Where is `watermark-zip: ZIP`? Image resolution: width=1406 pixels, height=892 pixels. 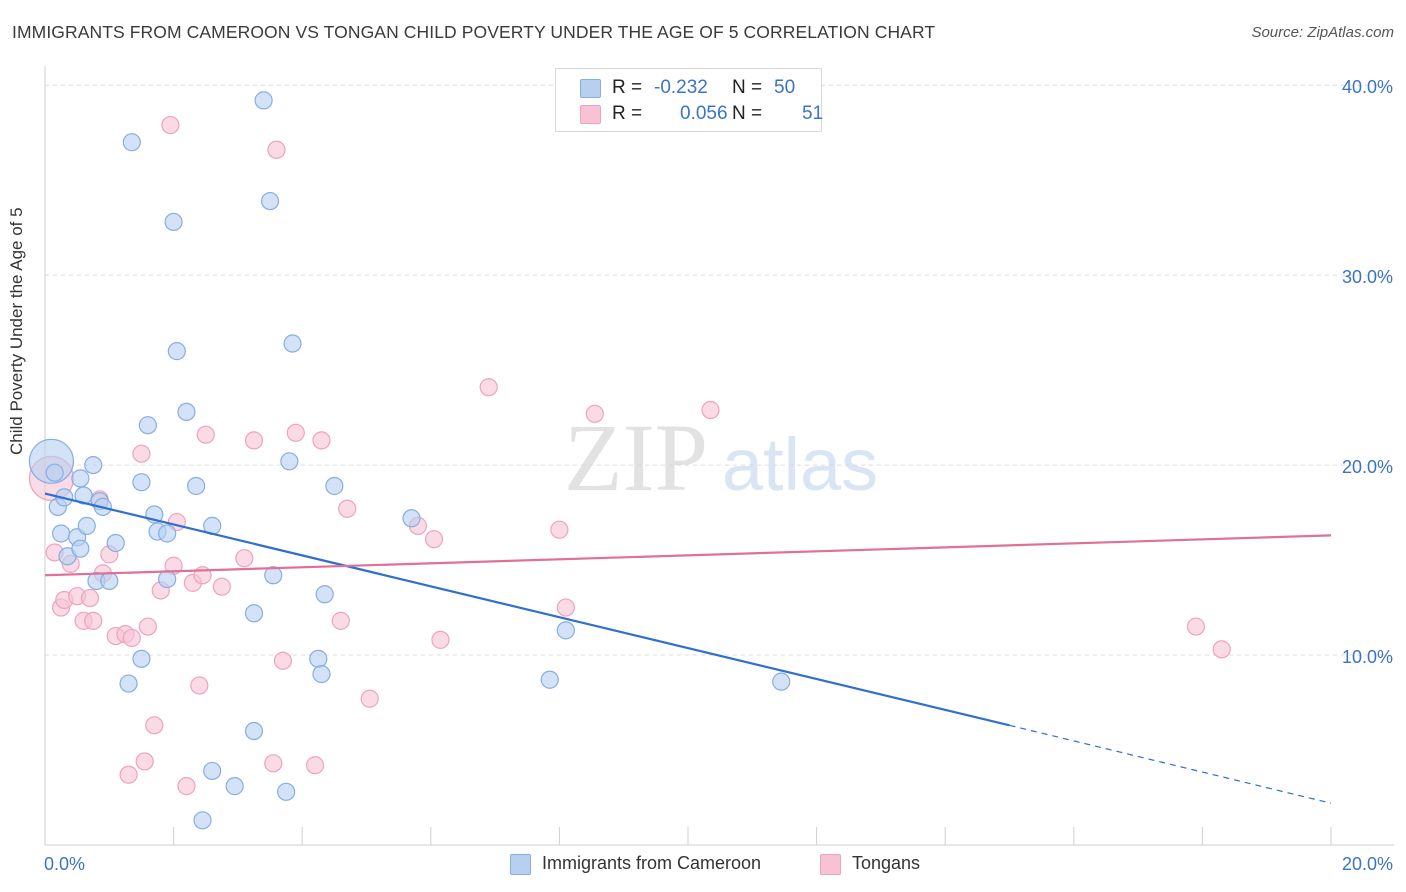 watermark-zip: ZIP is located at coordinates (636, 457).